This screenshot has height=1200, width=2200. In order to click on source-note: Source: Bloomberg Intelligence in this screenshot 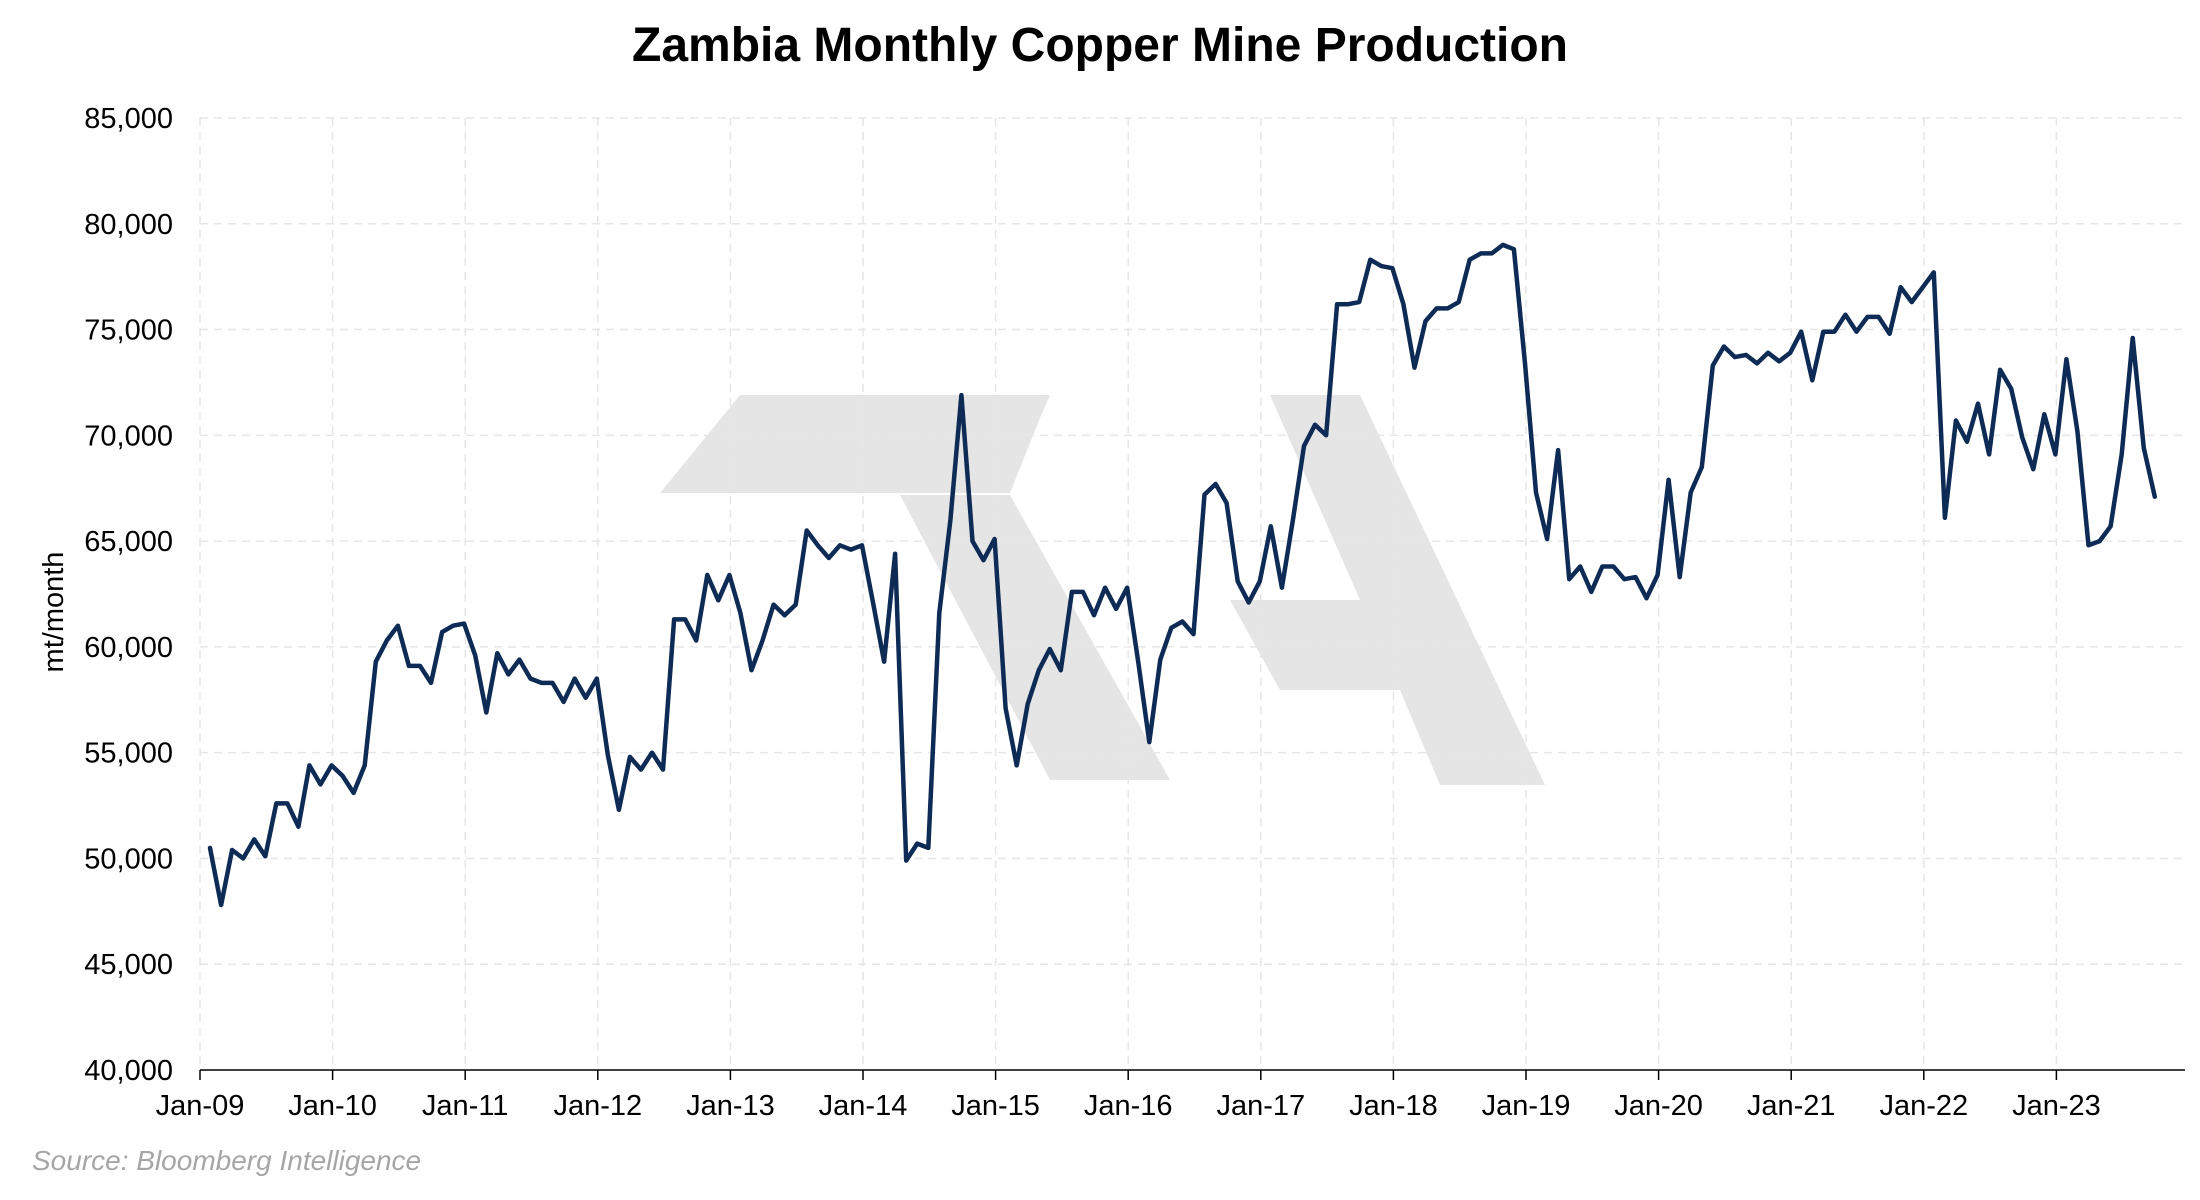, I will do `click(227, 1160)`.